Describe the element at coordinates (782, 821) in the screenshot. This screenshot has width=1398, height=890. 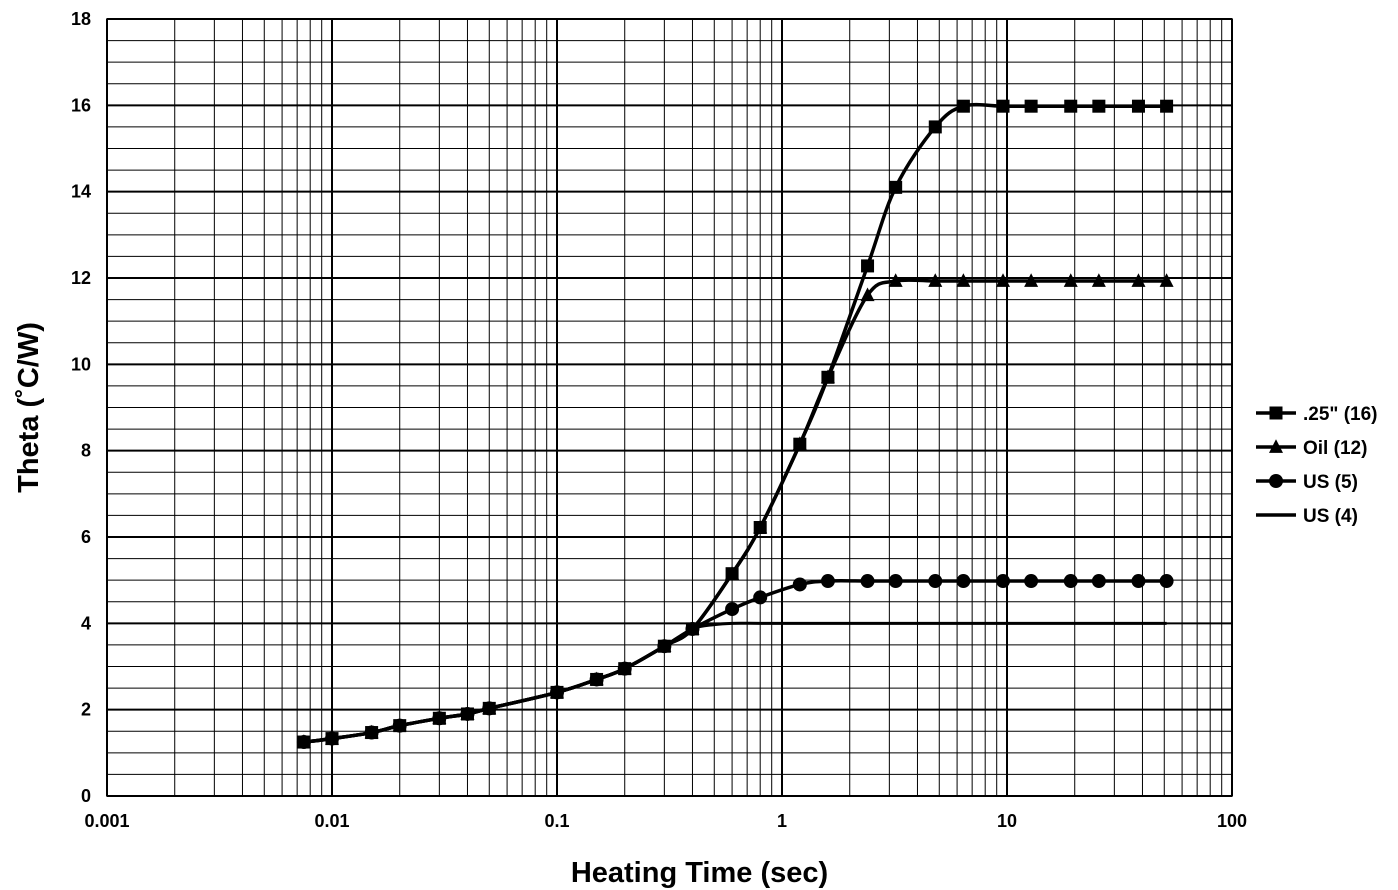
I see `x-tick-label: 1` at that location.